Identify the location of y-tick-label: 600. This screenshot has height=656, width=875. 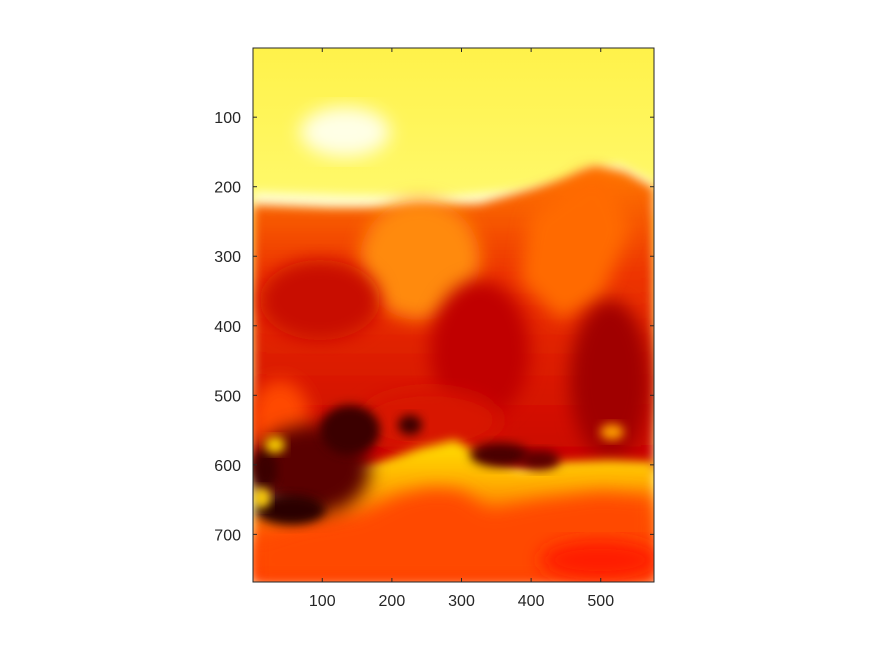
(227, 466).